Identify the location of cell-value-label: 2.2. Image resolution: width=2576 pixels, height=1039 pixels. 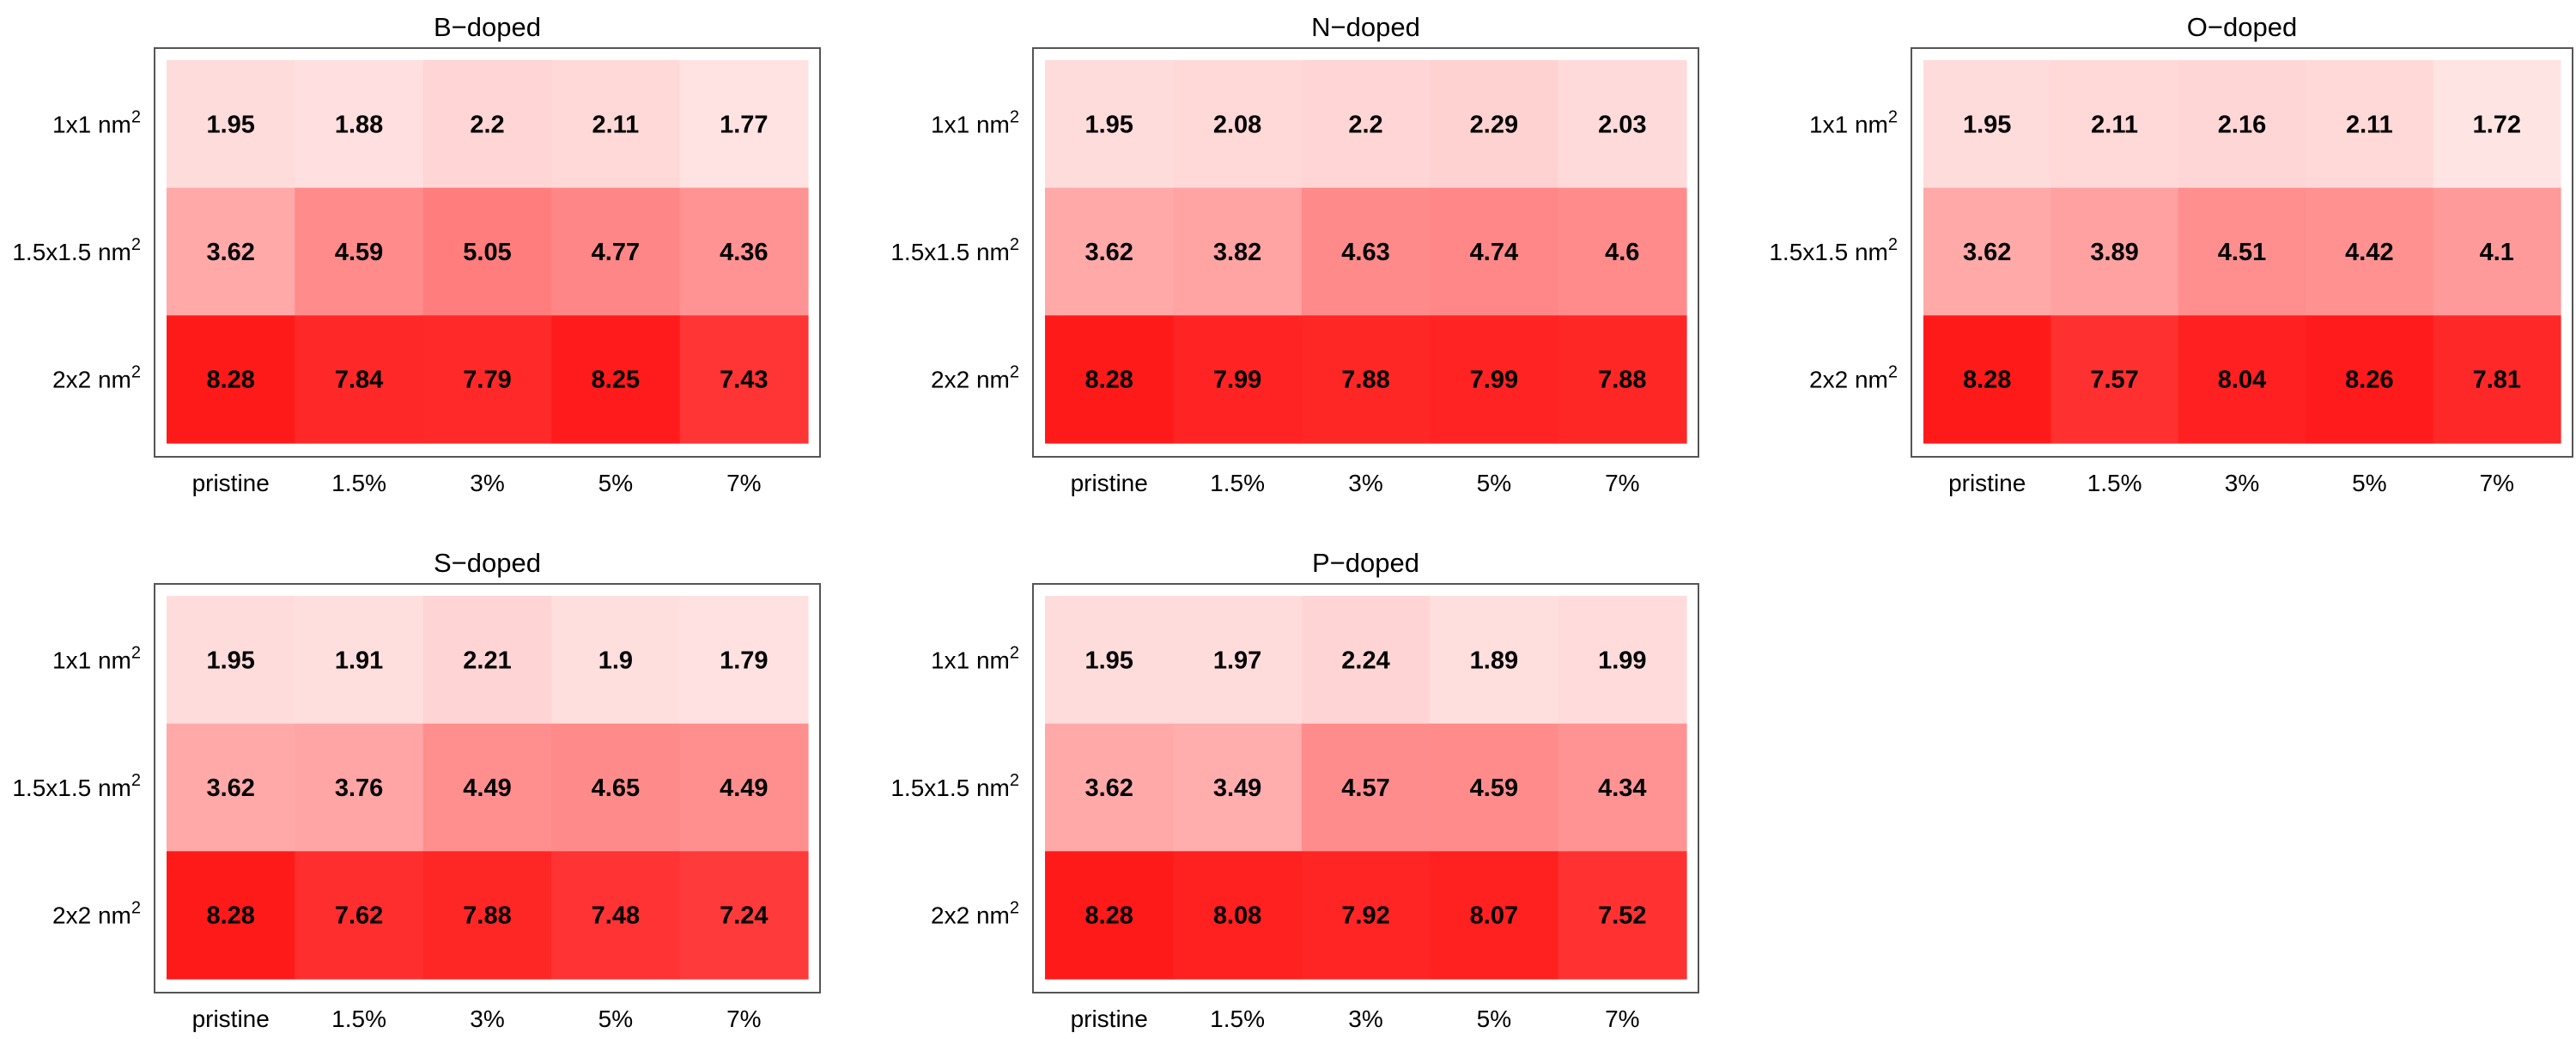
(487, 124).